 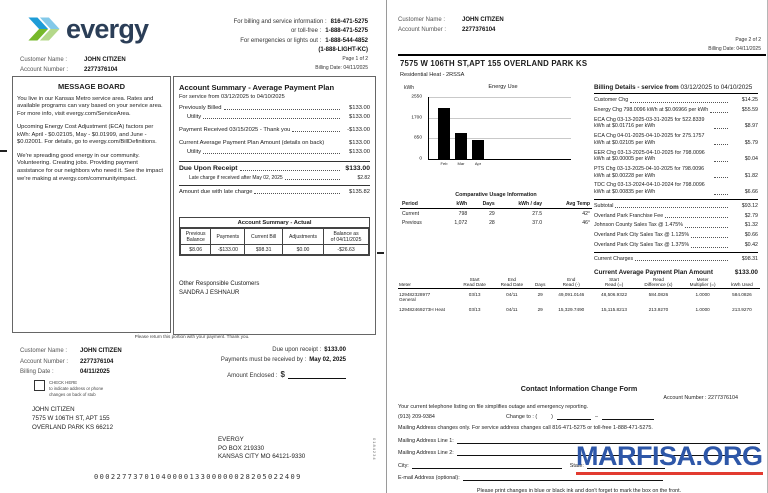 What do you see at coordinates (413, 128) in the screenshot?
I see `chart-yticks: 2550 1700 850 0` at bounding box center [413, 128].